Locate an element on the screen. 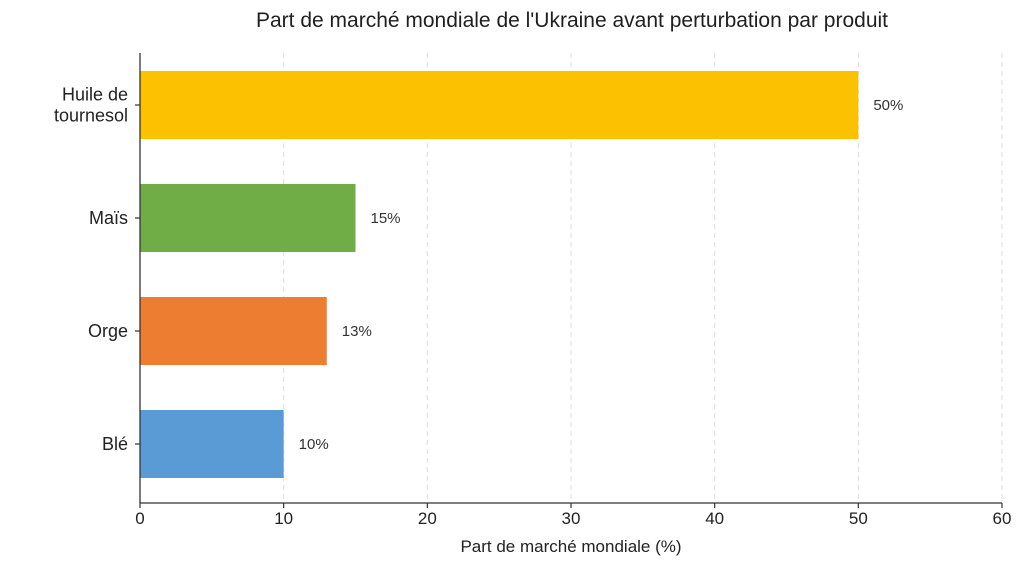  x-axis-ticks: 0 10 20 30 40 50 60 is located at coordinates (573, 515).